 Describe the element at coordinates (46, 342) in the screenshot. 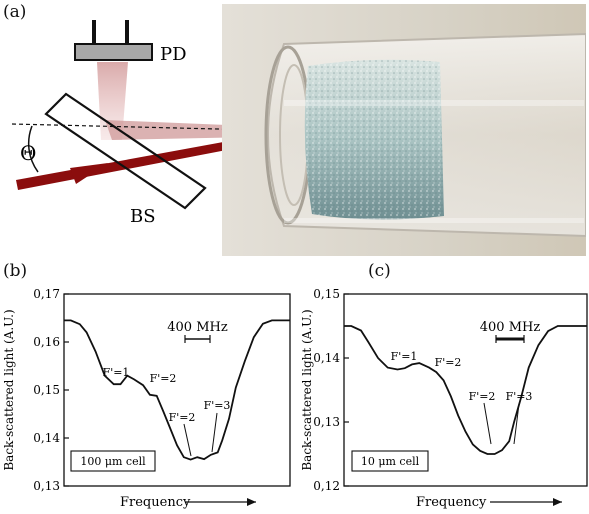

I see `y-tick-label: 0,16` at that location.